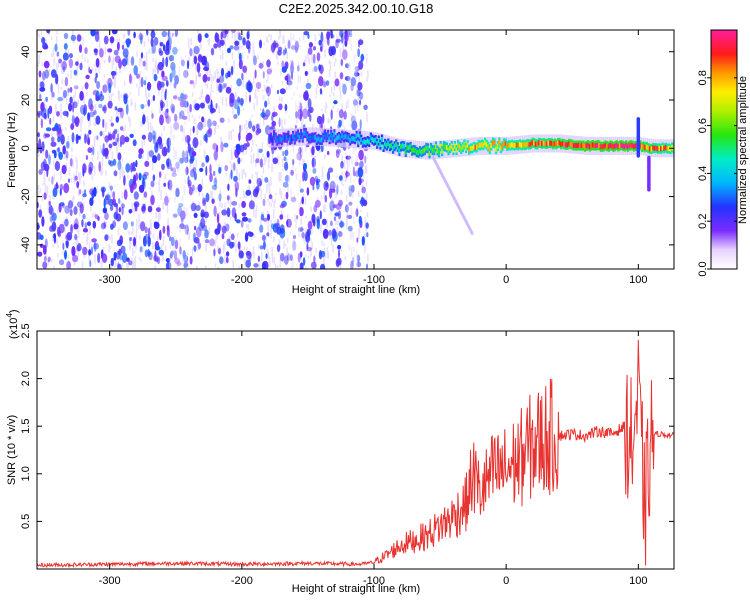 The height and width of the screenshot is (600, 750). Describe the element at coordinates (703, 221) in the screenshot. I see `colorbar-tick-label: 0.2` at that location.